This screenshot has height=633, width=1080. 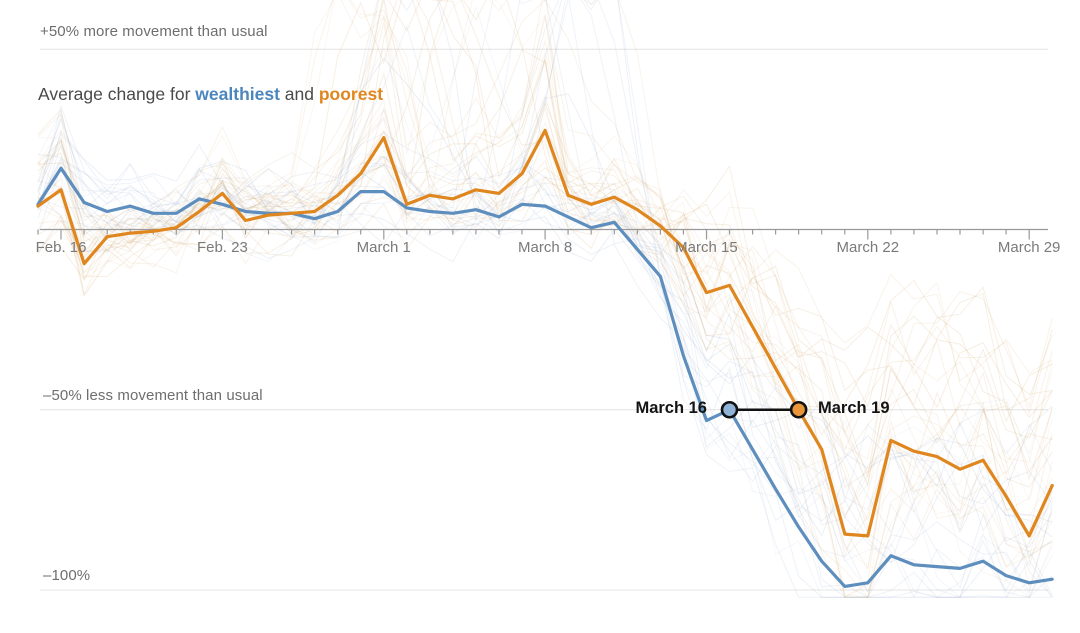 I want to click on plus-50-gridline-label: +50% more movement than usual, so click(x=154, y=31).